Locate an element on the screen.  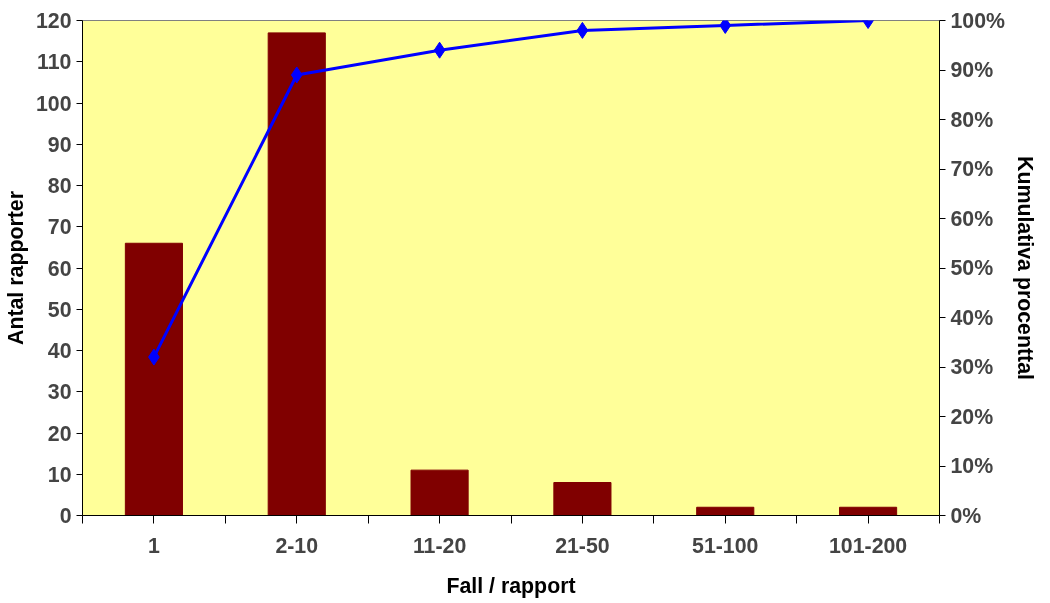
y-tick-label: 30 is located at coordinates (59, 392).